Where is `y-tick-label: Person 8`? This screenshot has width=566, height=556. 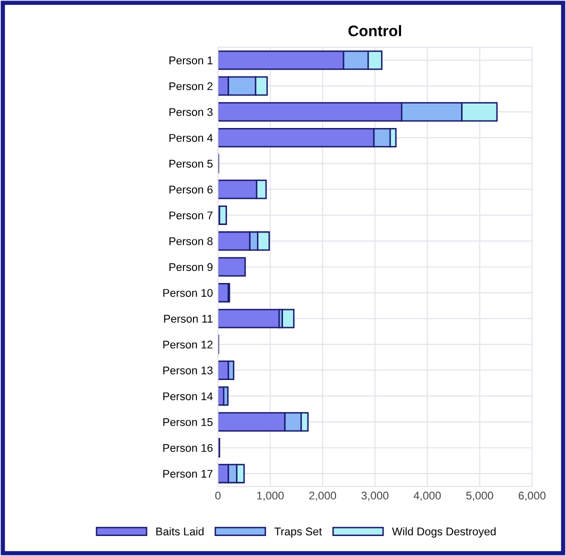 y-tick-label: Person 8 is located at coordinates (191, 241).